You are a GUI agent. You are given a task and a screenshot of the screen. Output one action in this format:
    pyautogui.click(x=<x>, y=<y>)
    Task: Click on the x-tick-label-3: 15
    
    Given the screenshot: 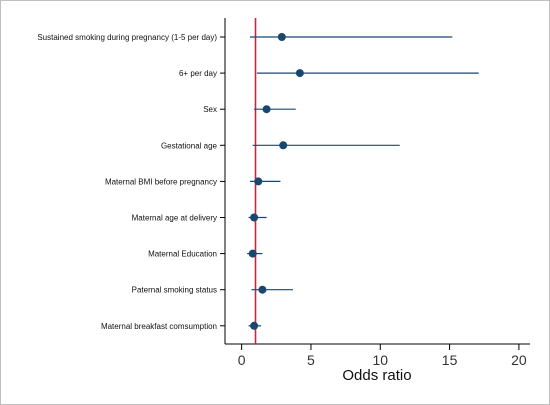 What is the action you would take?
    pyautogui.click(x=450, y=360)
    